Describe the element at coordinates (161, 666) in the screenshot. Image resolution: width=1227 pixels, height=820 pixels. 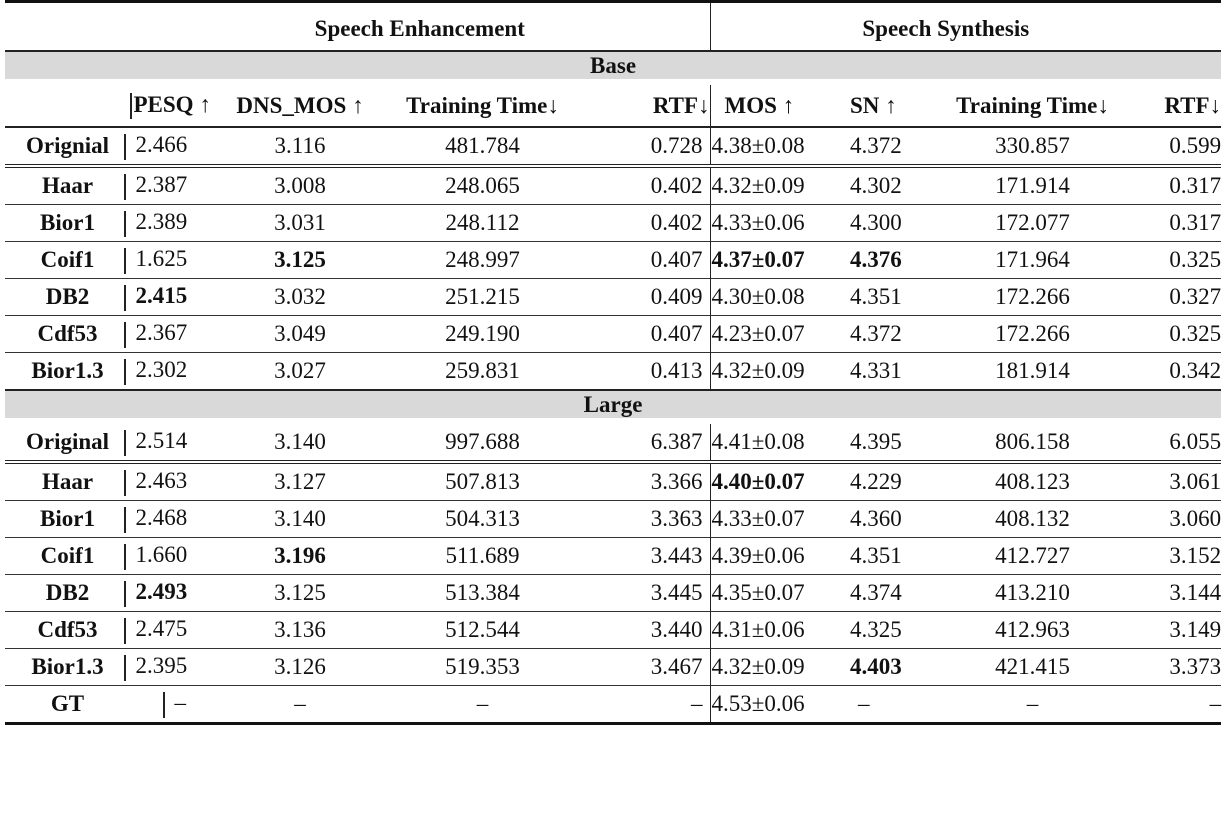
I see `value: 2.395` at that location.